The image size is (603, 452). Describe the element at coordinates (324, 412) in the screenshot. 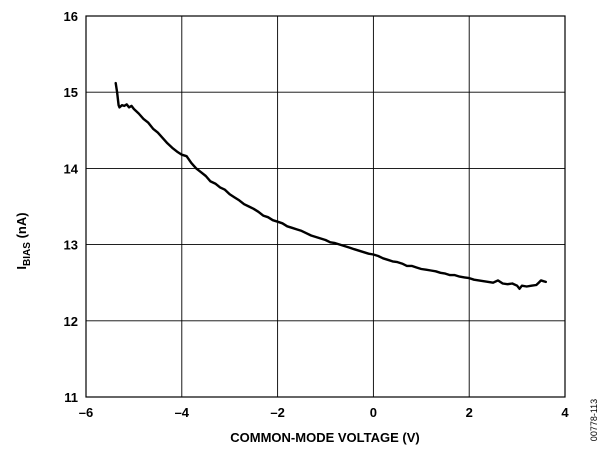

I see `x-tick-labels: –6 –4 –2 0 2 4` at that location.